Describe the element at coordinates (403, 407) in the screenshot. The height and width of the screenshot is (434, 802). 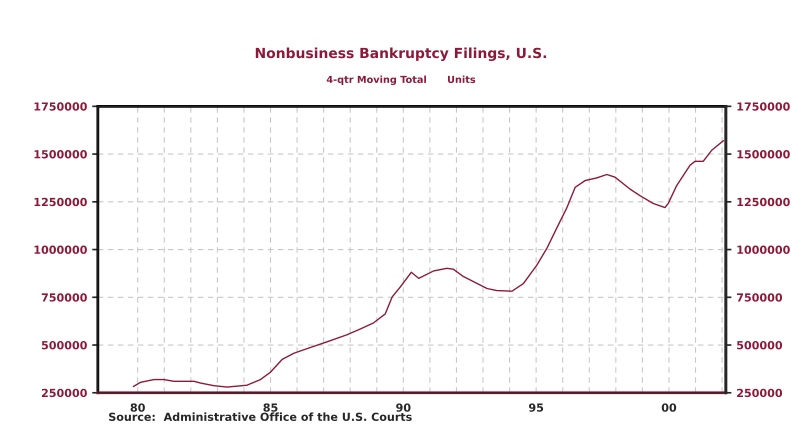
I see `x-tick-label: 90` at that location.